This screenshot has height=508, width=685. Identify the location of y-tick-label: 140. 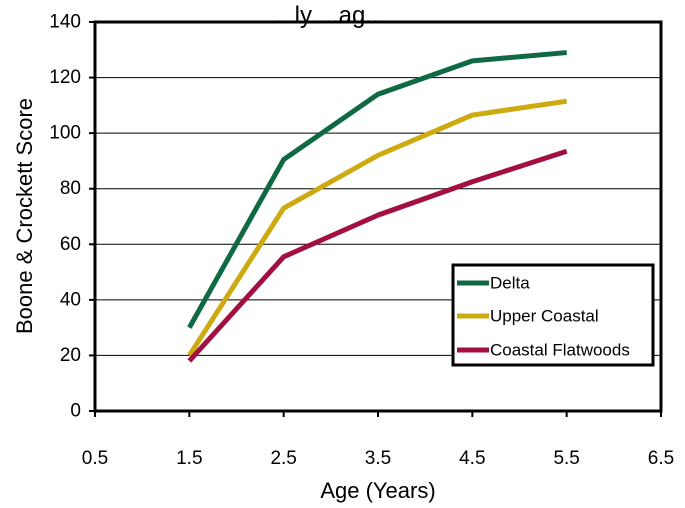
(65, 22).